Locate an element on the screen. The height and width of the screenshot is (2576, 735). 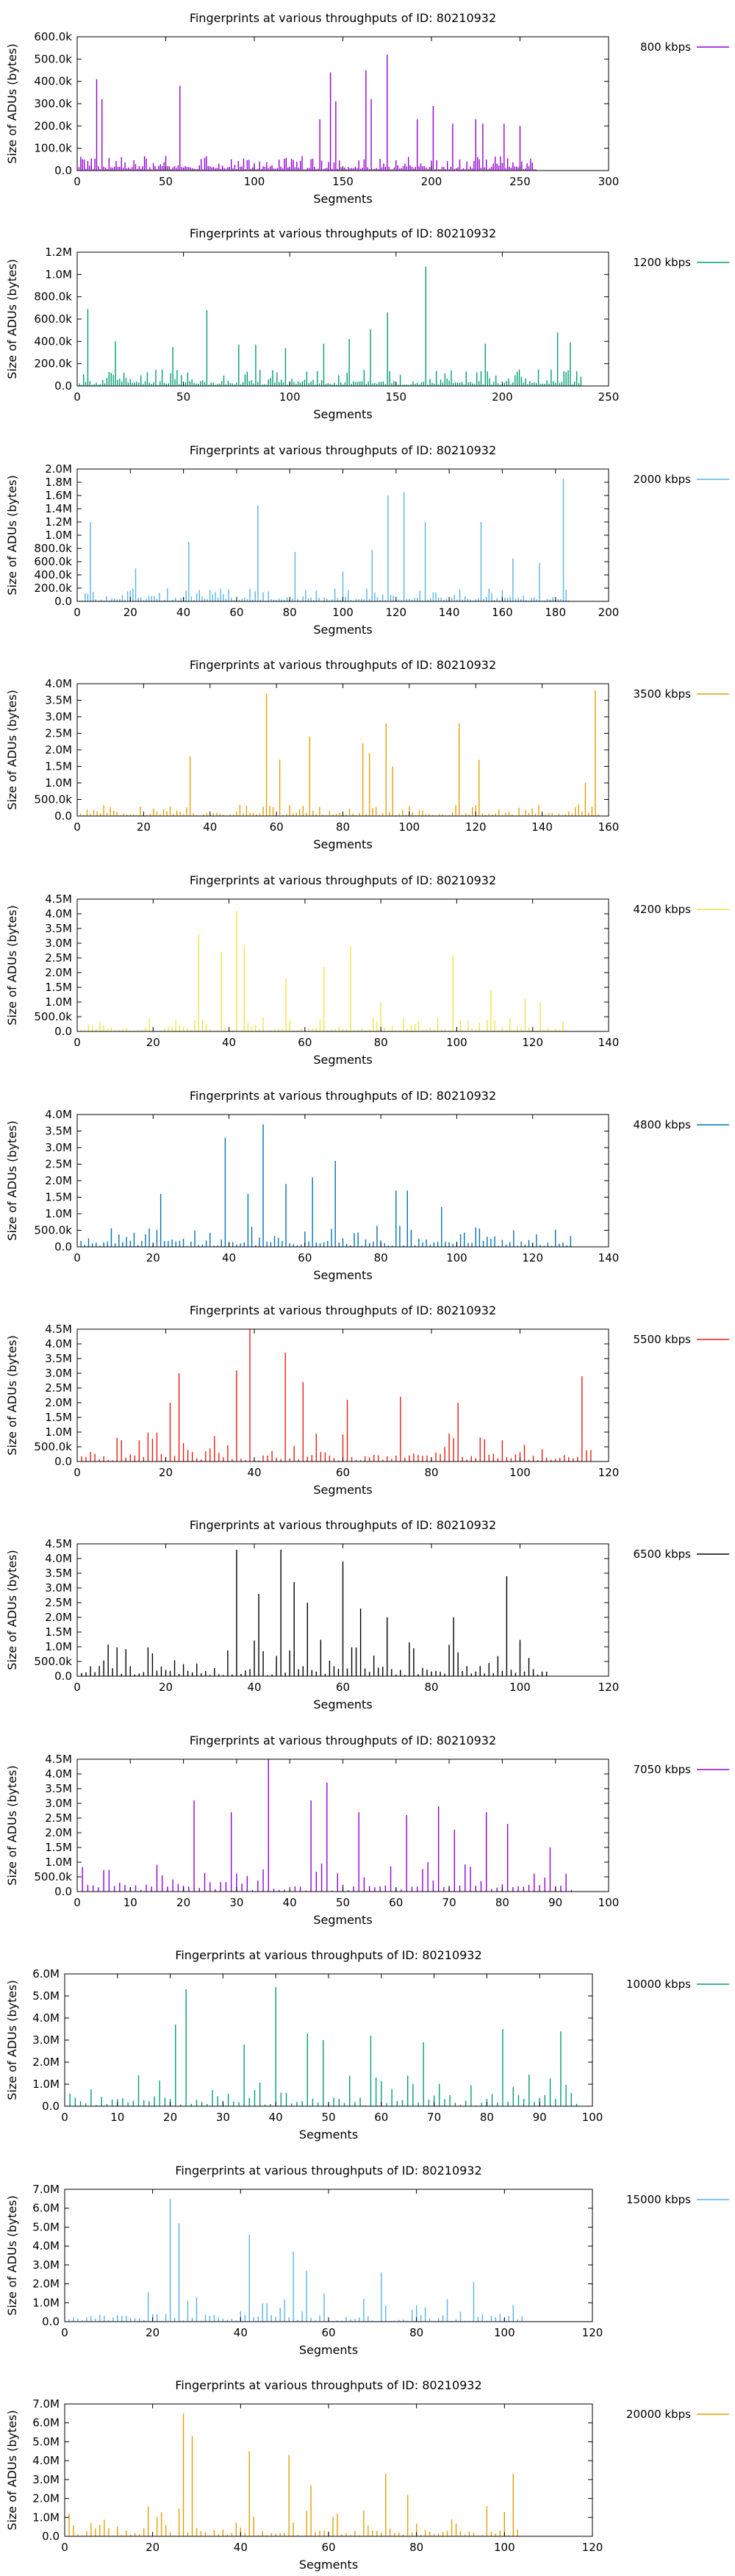
y-tick-label: 6.0M is located at coordinates (46, 1974).